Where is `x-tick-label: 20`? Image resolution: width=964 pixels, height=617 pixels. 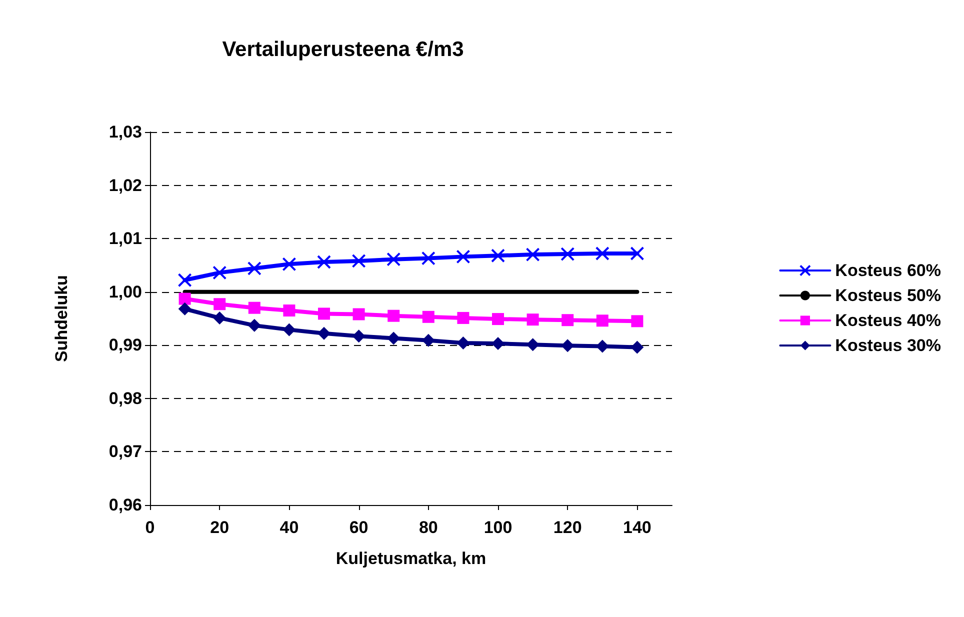
x-tick-label: 20 is located at coordinates (220, 527).